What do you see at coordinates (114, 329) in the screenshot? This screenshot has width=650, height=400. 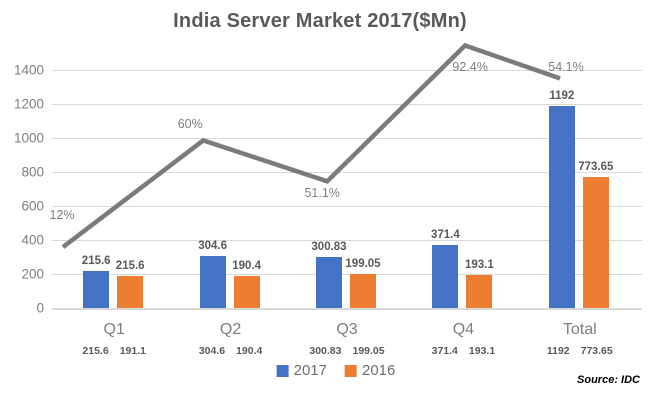 I see `category-label-q1: Q1` at bounding box center [114, 329].